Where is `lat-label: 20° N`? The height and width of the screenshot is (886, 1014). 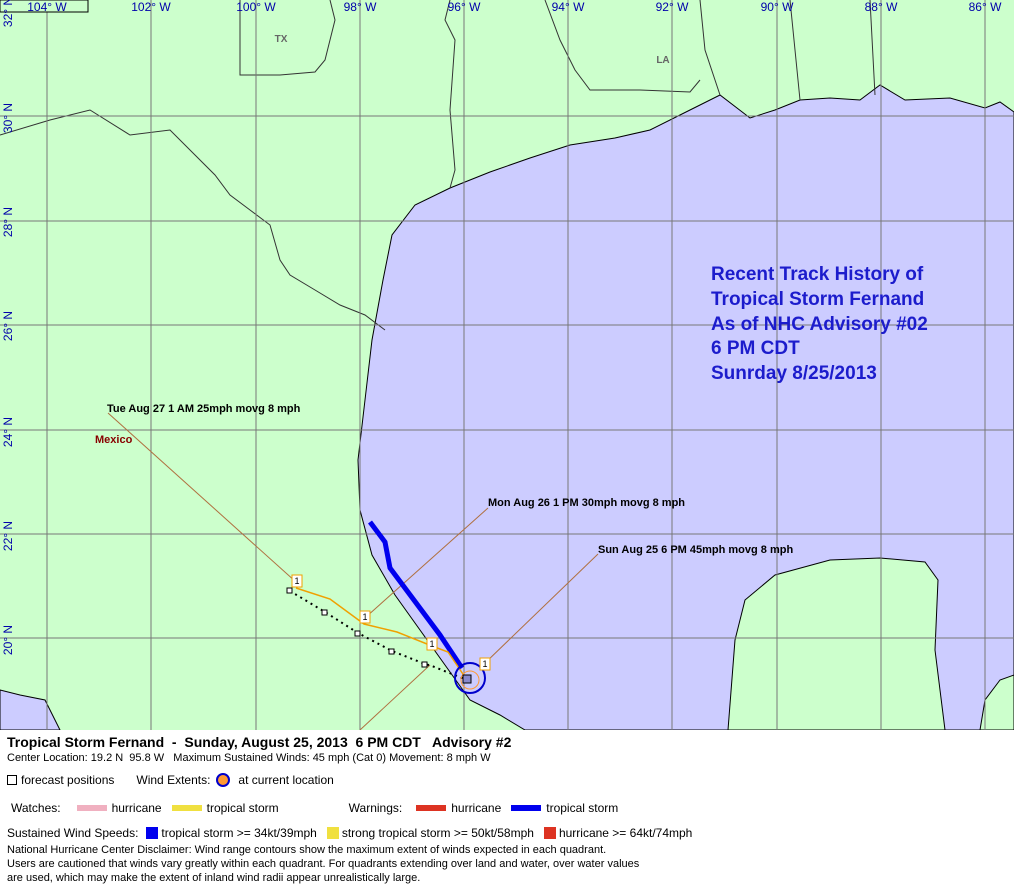
lat-label: 20° N is located at coordinates (8, 640).